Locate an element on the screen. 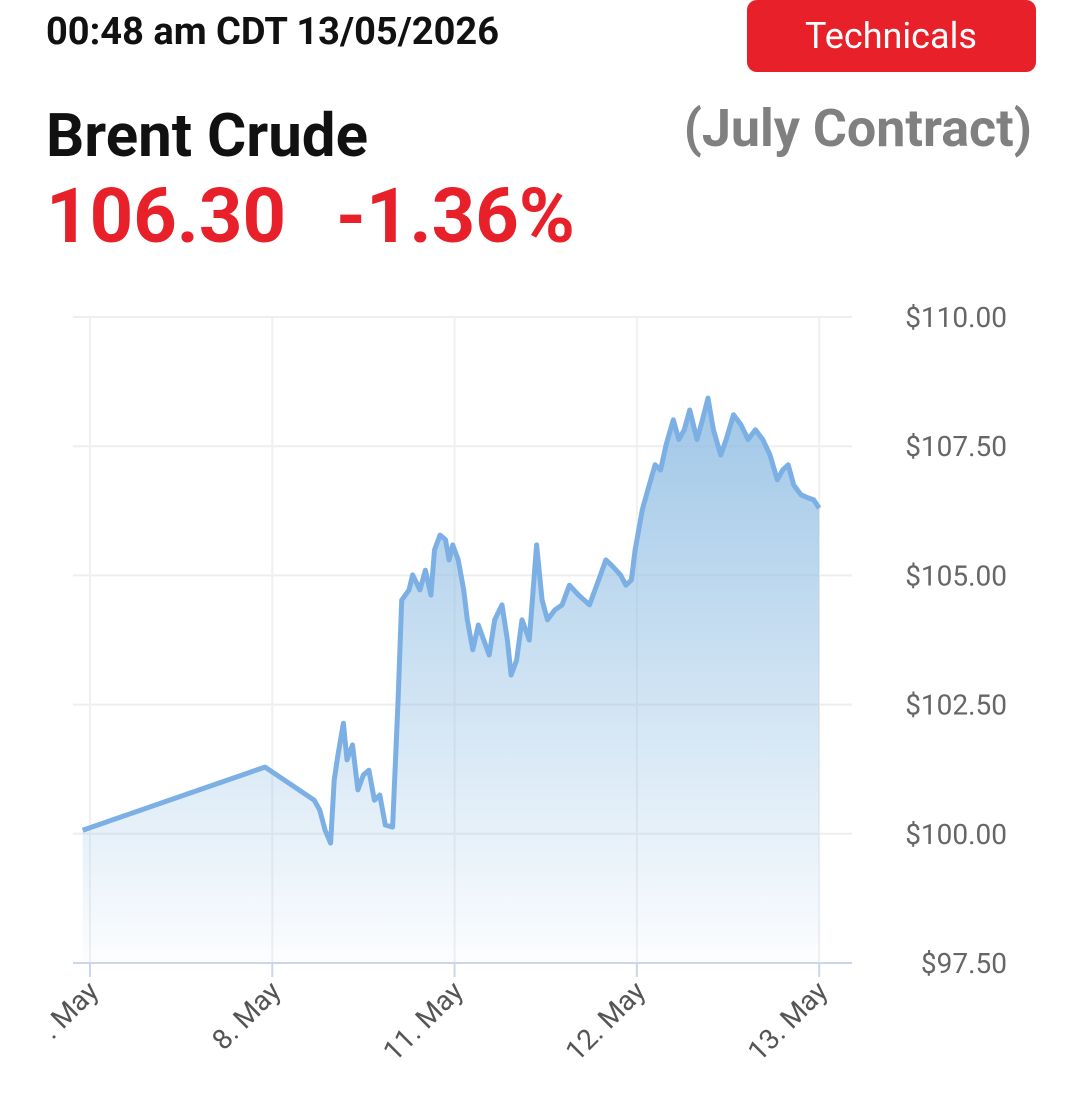  y-tick-label: $107.50 is located at coordinates (956, 446).